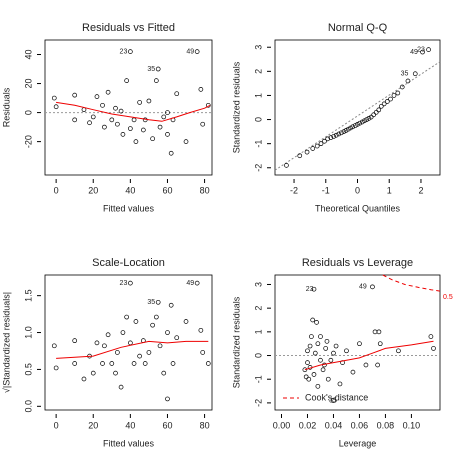  I want to click on y-tick-label: -2, so click(258, 168).